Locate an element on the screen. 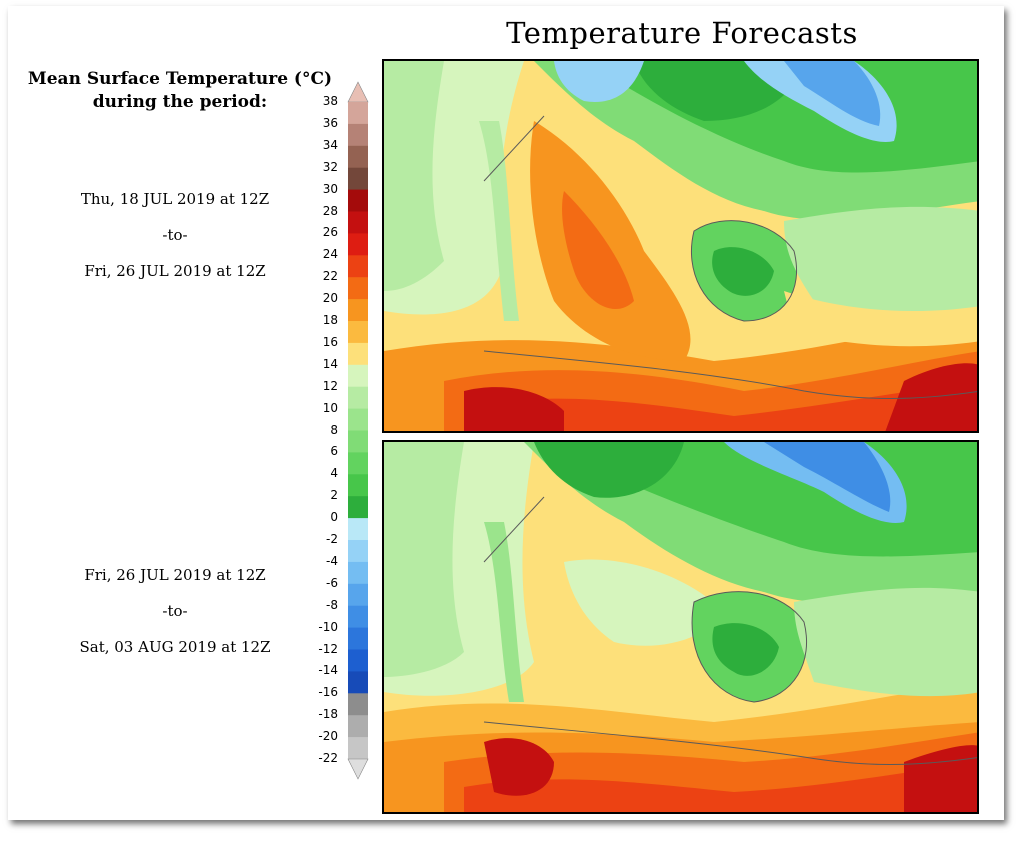 This screenshot has width=1024, height=841. colorbar-tick-label: 28 is located at coordinates (330, 210).